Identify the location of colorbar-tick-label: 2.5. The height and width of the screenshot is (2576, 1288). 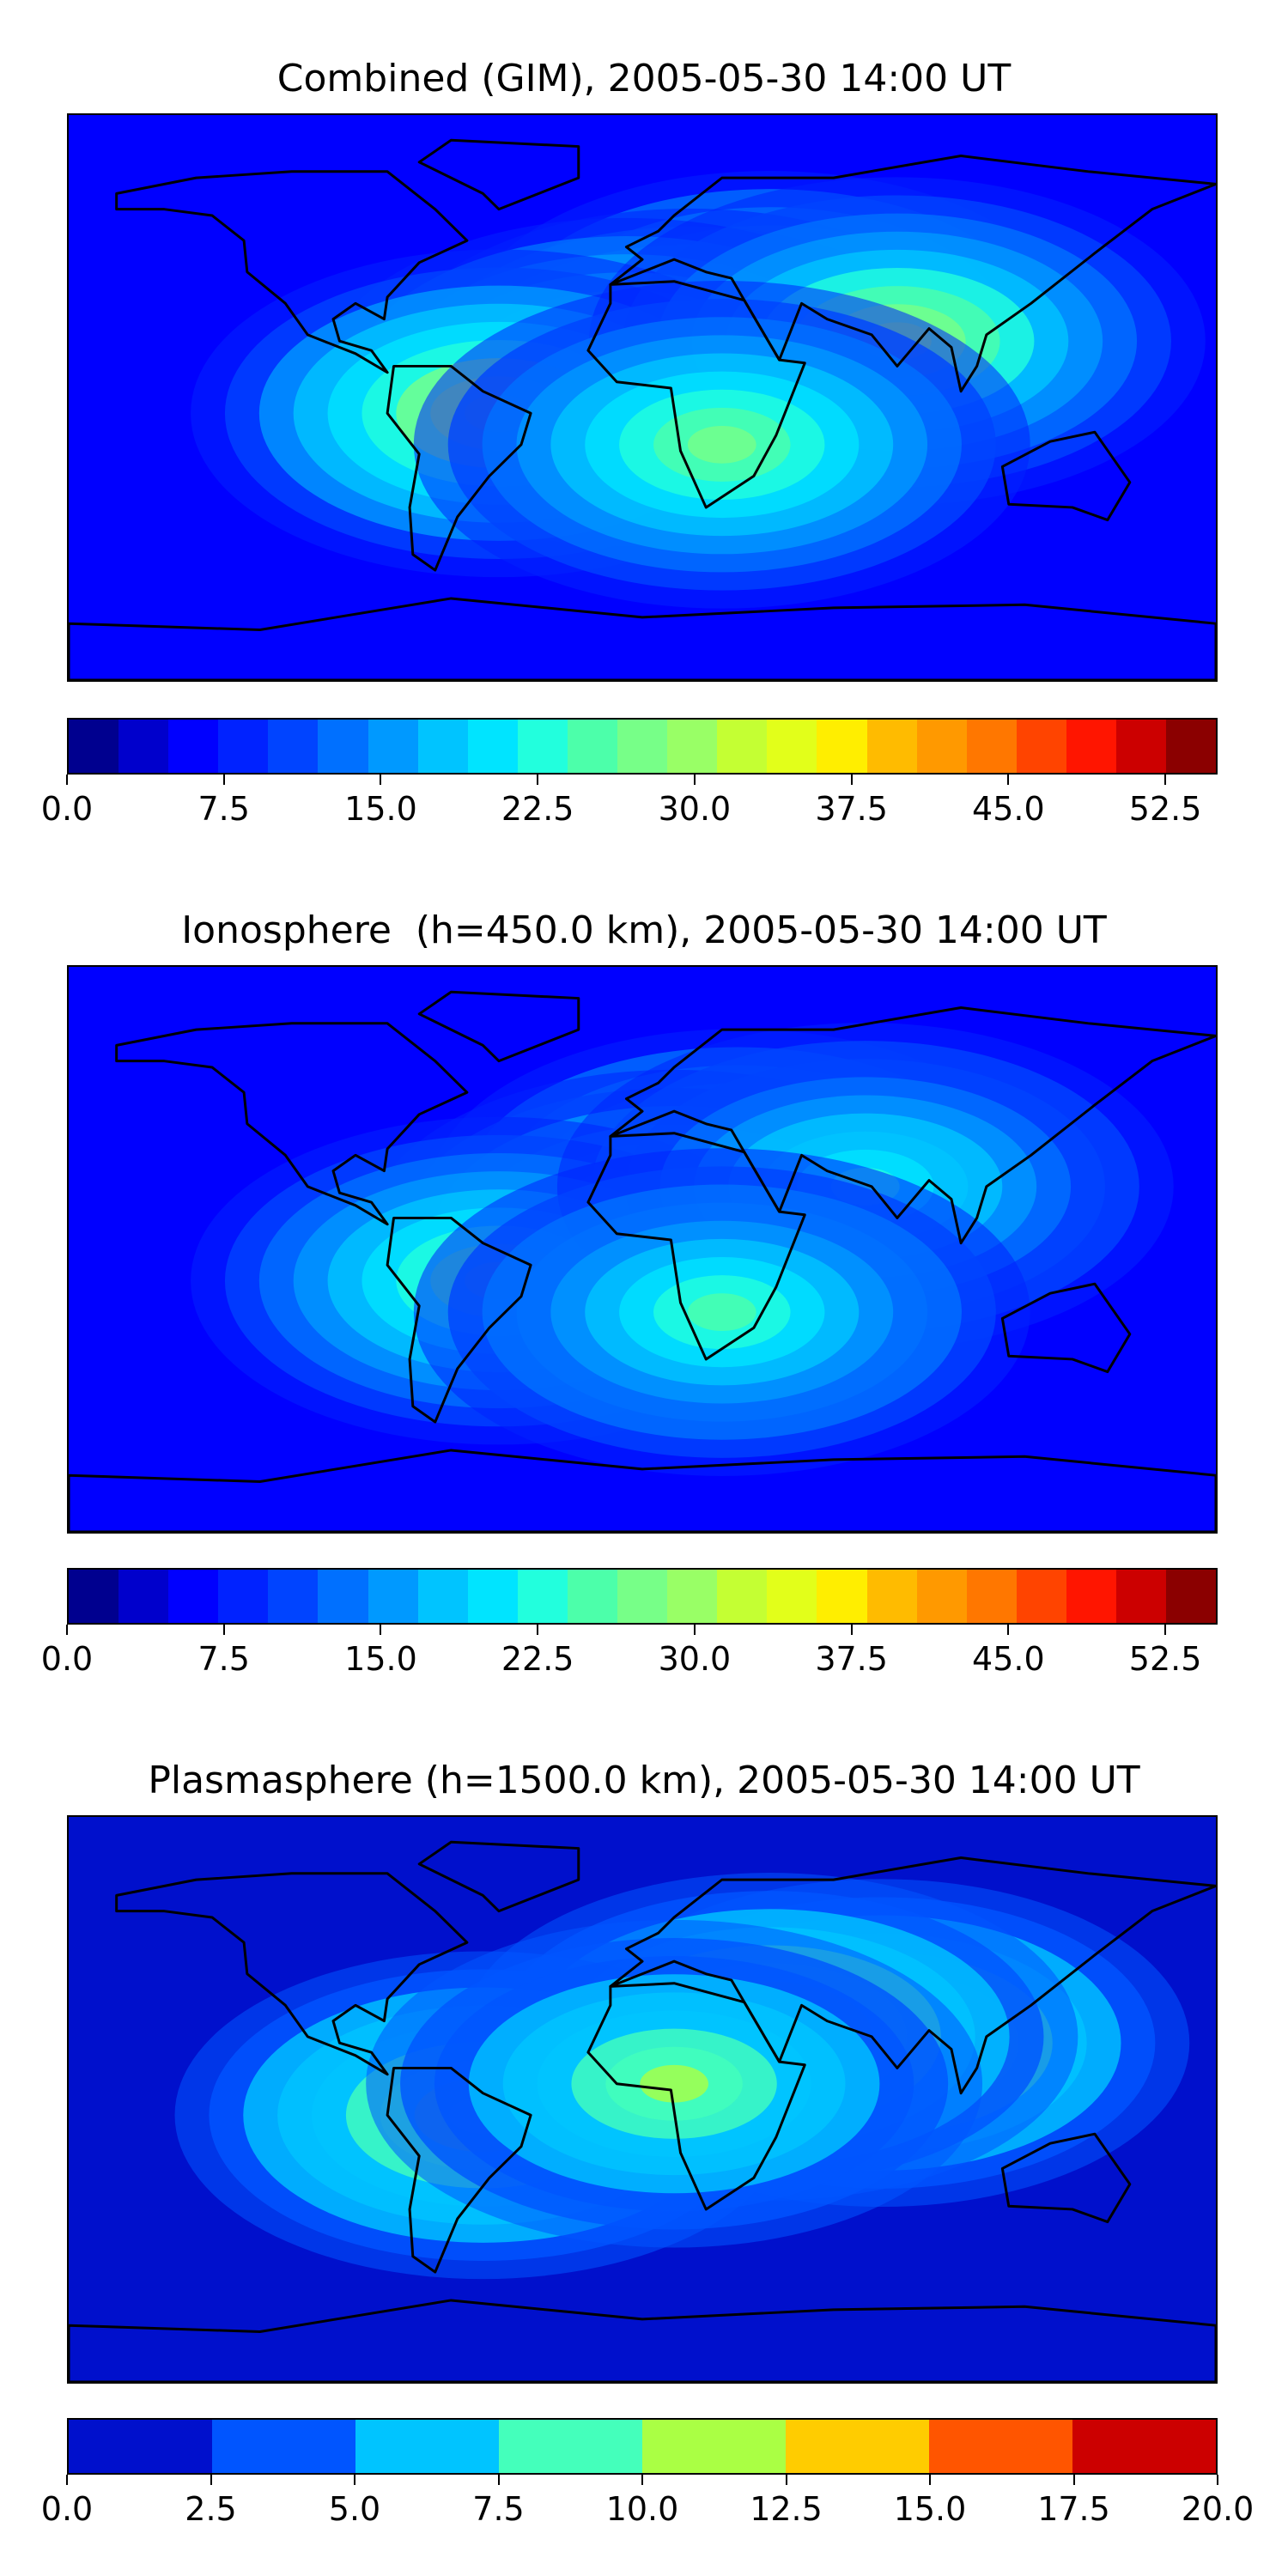
(211, 2509).